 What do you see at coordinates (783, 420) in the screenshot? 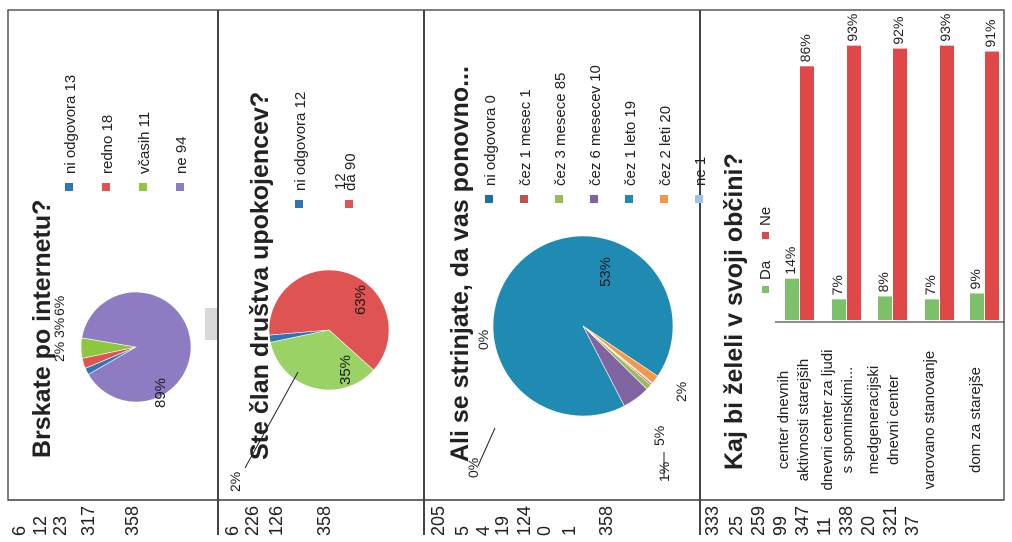
I see `panel-zeleli-category-0-0: center dnevnih` at bounding box center [783, 420].